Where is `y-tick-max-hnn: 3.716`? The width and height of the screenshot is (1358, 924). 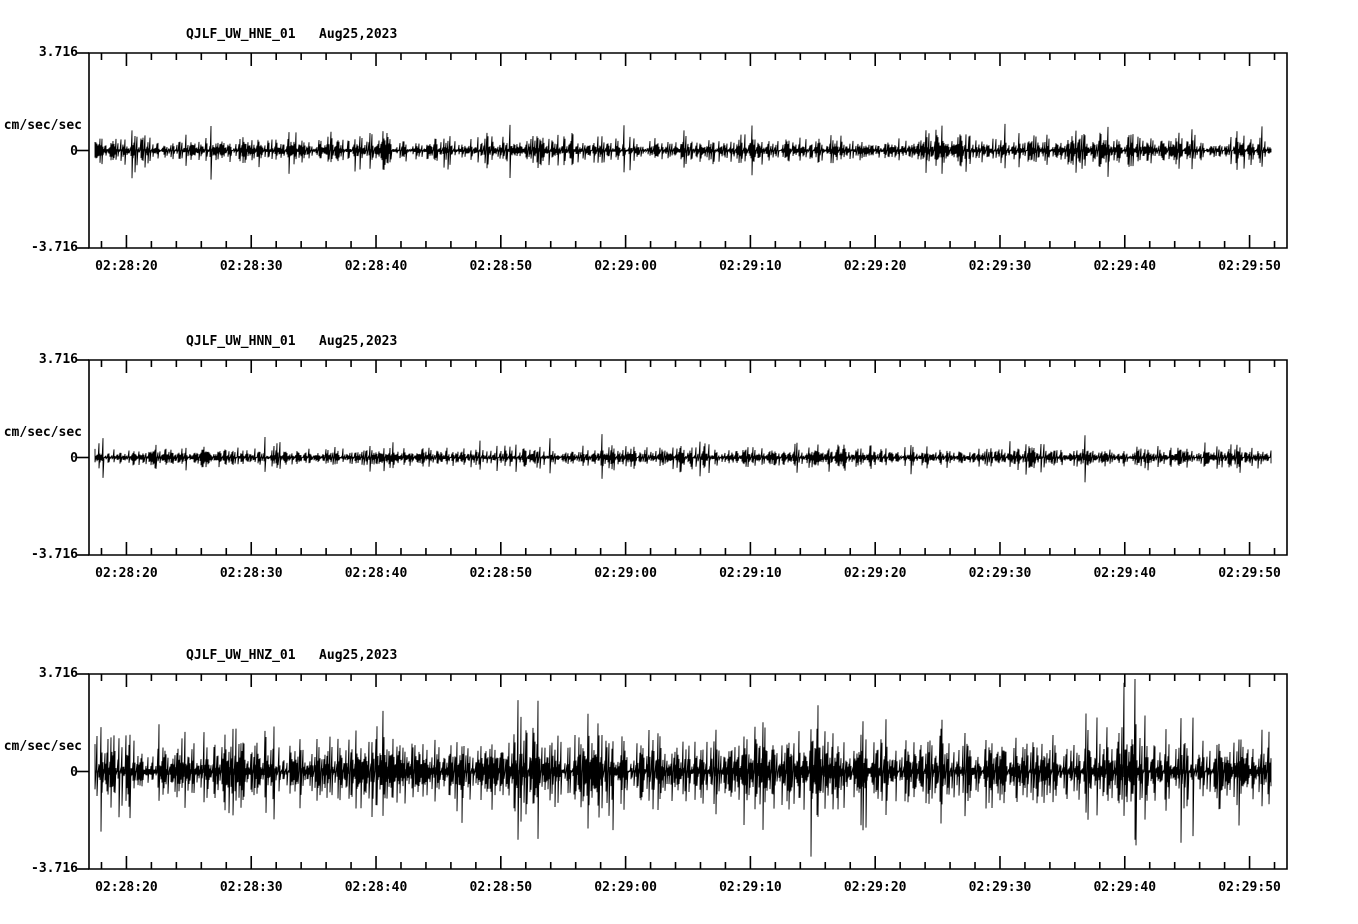
y-tick-max-hnn: 3.716 is located at coordinates (58, 359).